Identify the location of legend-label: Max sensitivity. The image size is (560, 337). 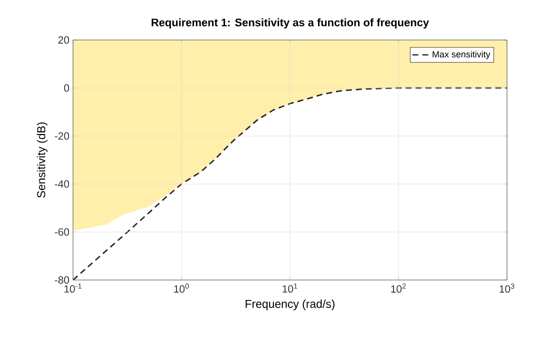
(461, 55).